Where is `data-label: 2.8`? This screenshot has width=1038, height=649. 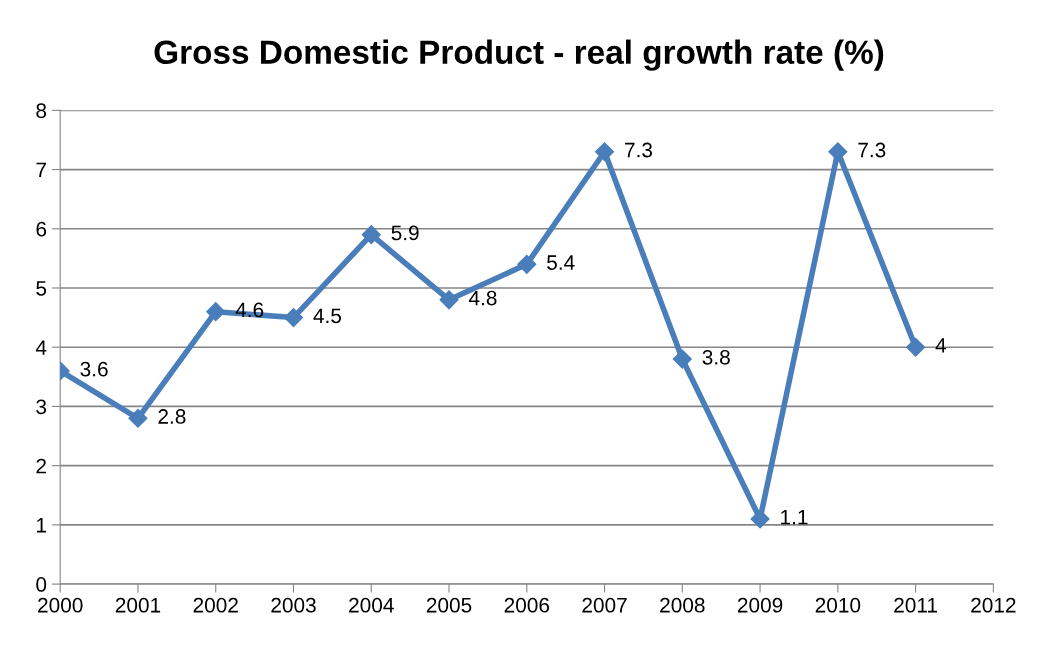
data-label: 2.8 is located at coordinates (172, 416).